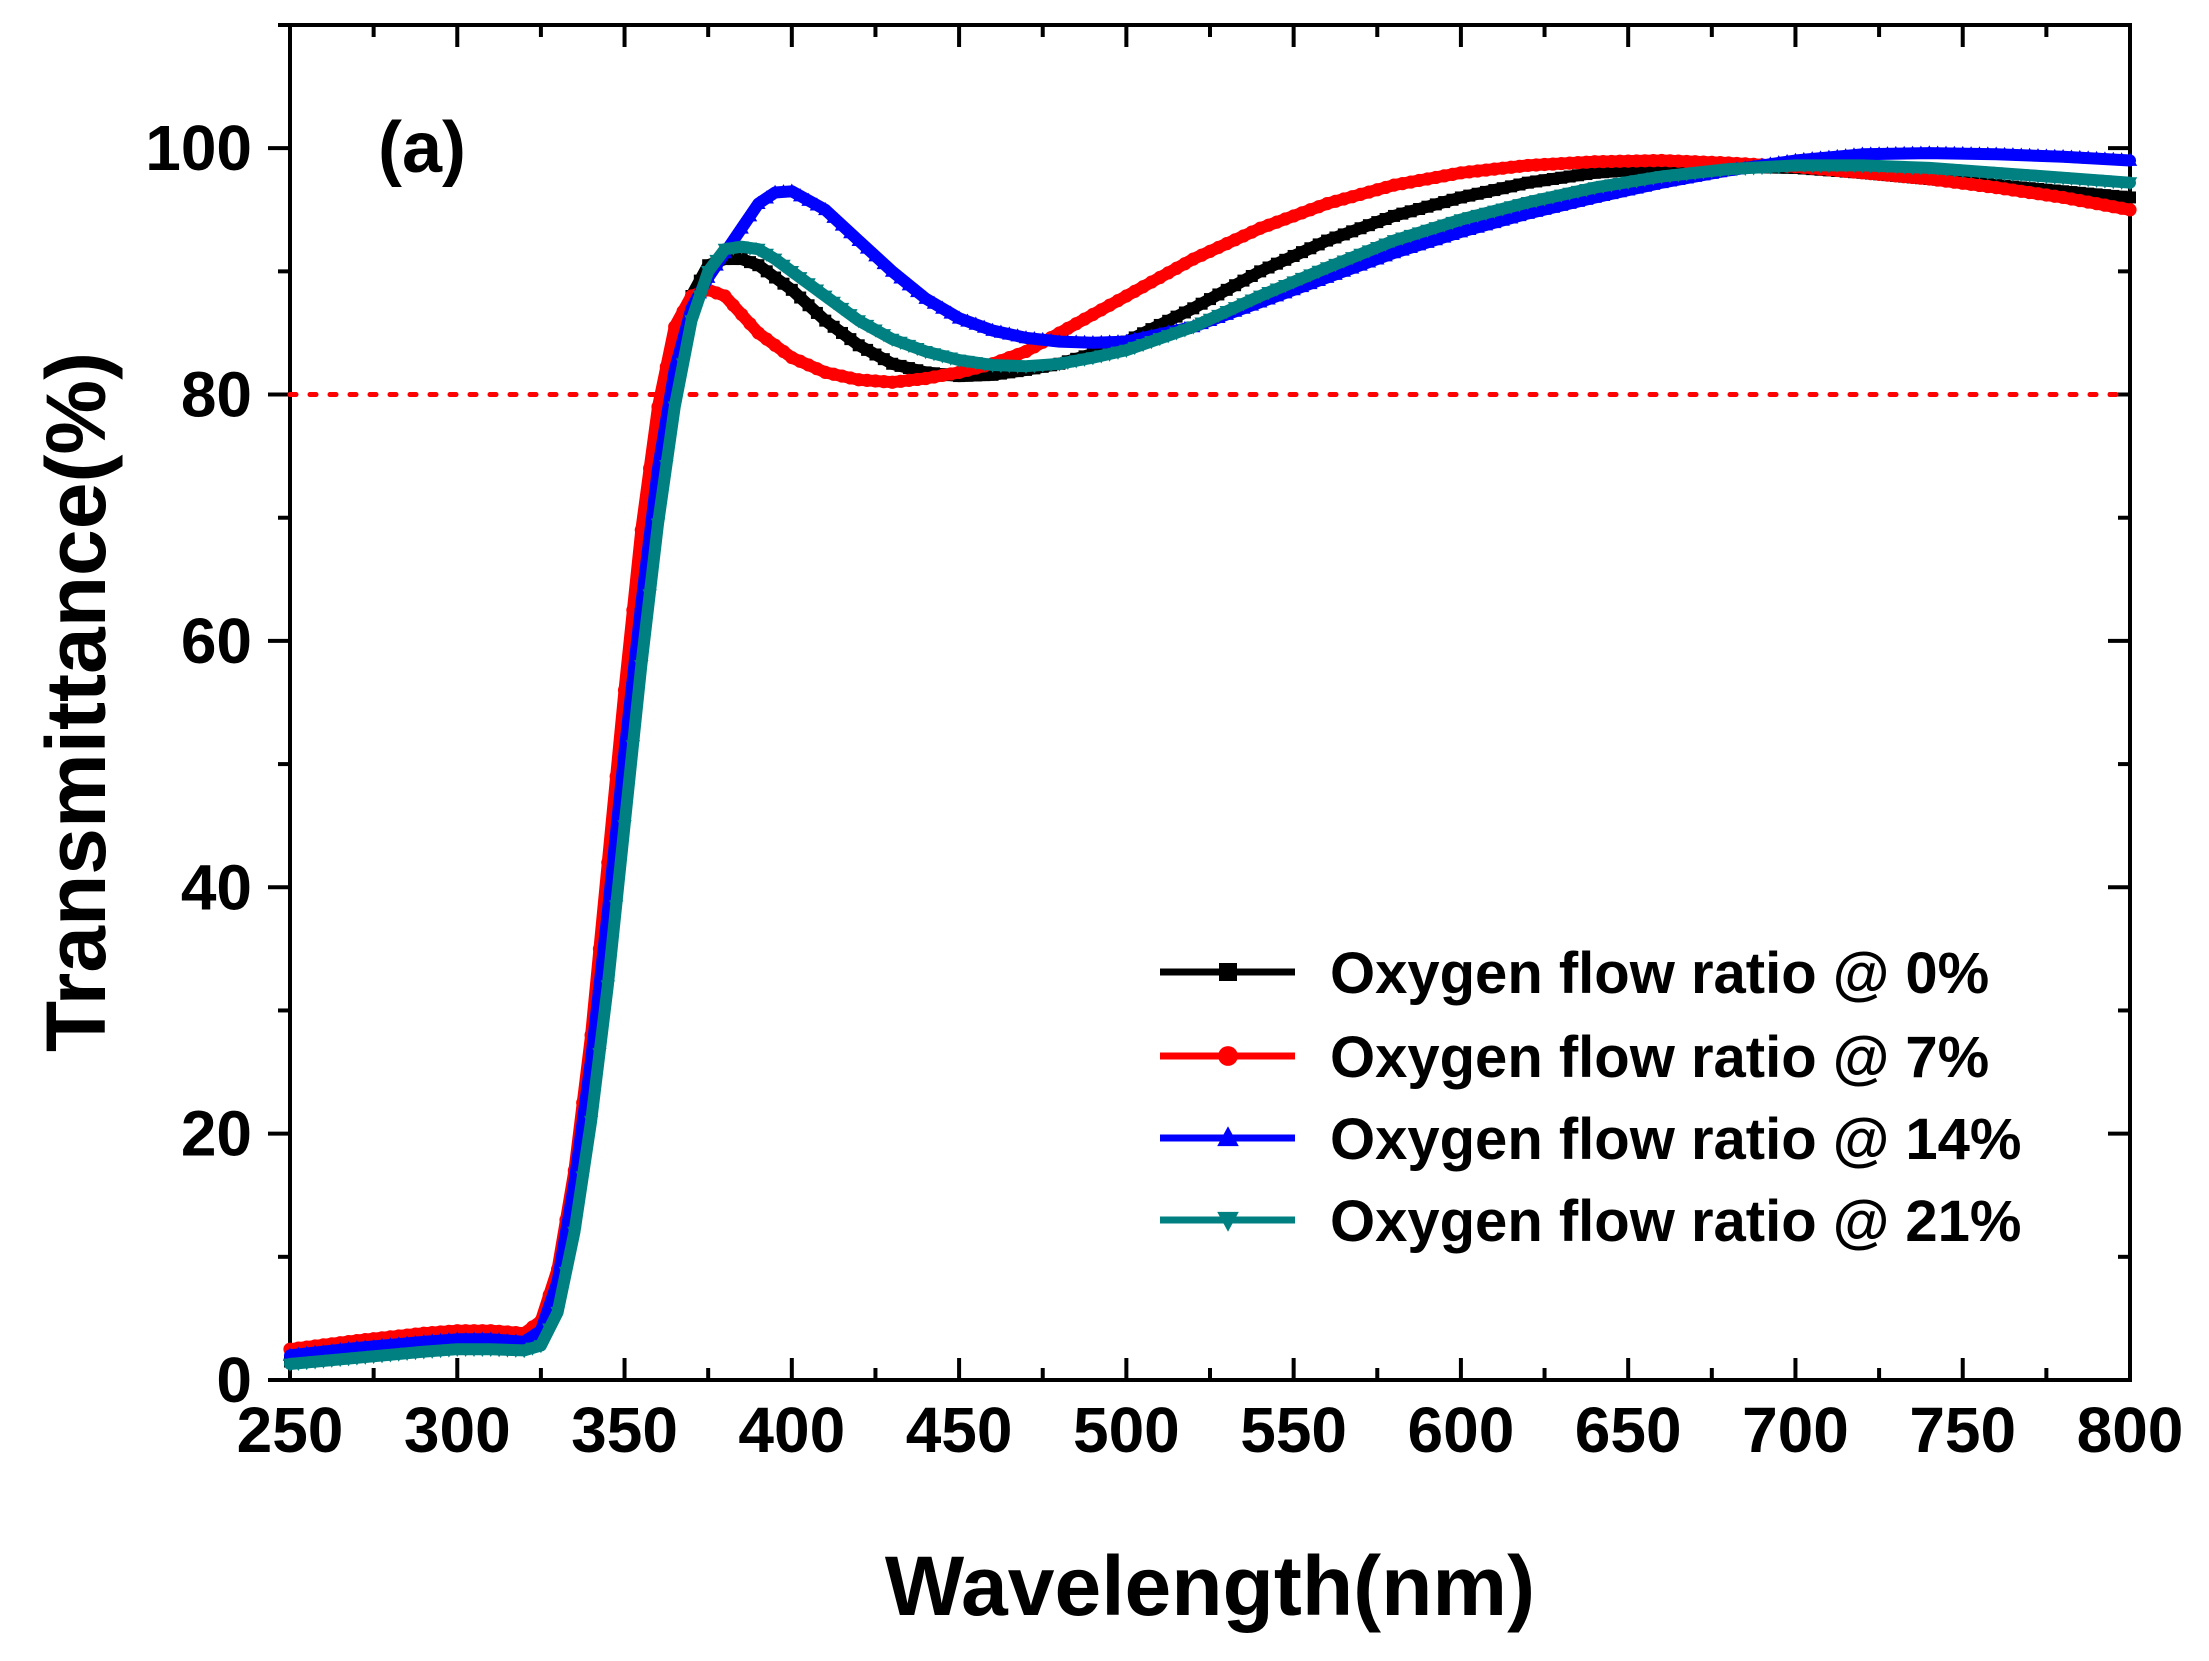 The height and width of the screenshot is (1661, 2209). I want to click on legend-entry-0: Oxygen flow ratio @ 0%, so click(1574, 973).